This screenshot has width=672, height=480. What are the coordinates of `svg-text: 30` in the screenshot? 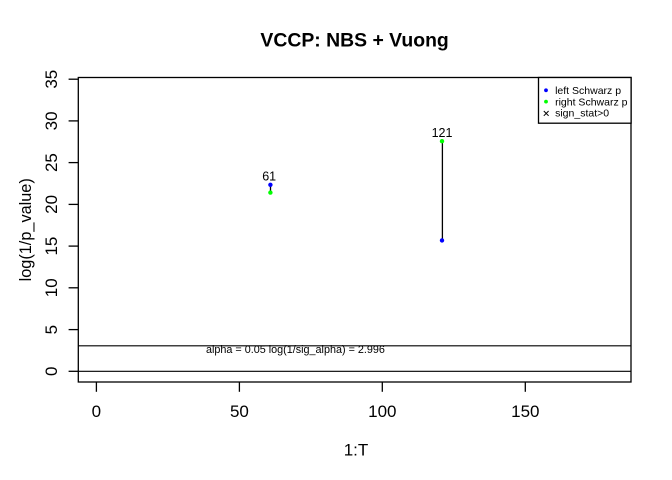 It's located at (51, 120).